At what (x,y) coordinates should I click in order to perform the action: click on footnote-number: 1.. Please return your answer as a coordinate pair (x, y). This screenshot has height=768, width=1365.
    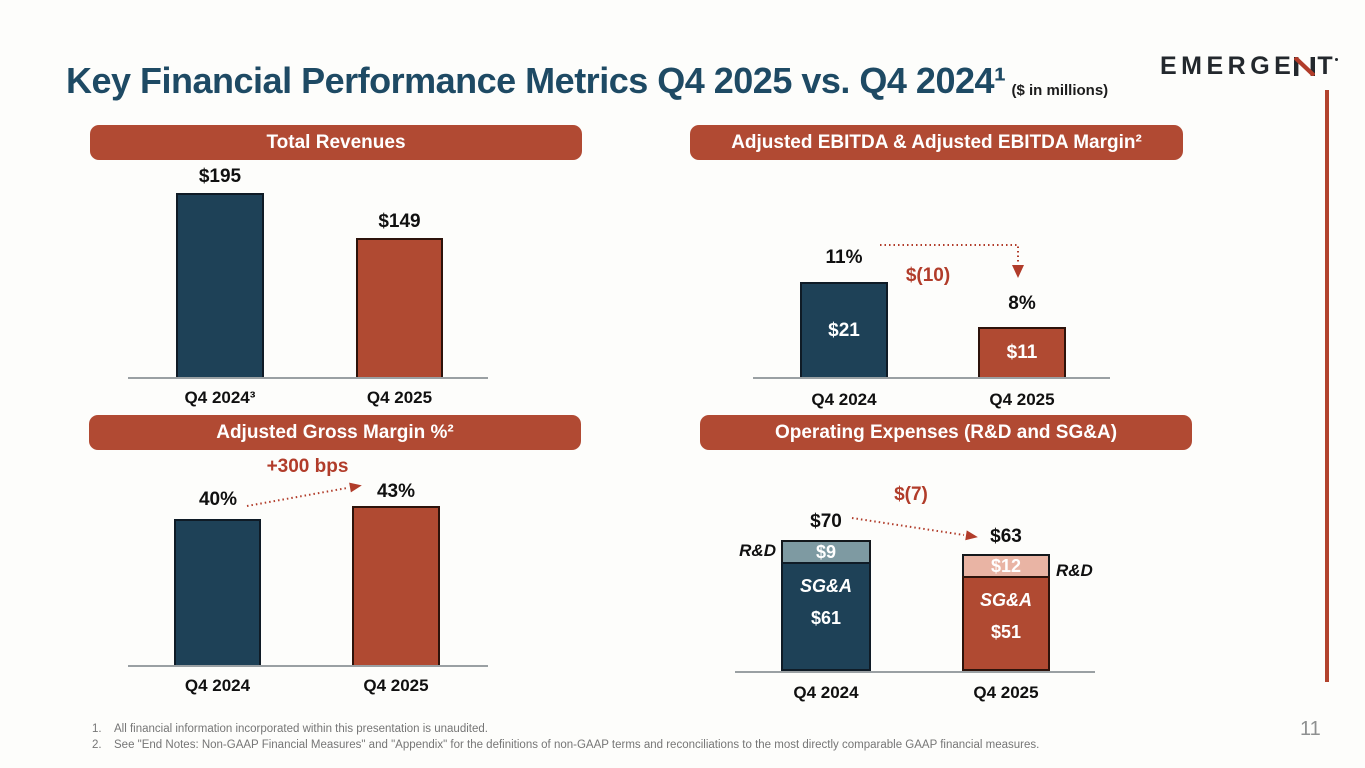
    Looking at the image, I should click on (97, 729).